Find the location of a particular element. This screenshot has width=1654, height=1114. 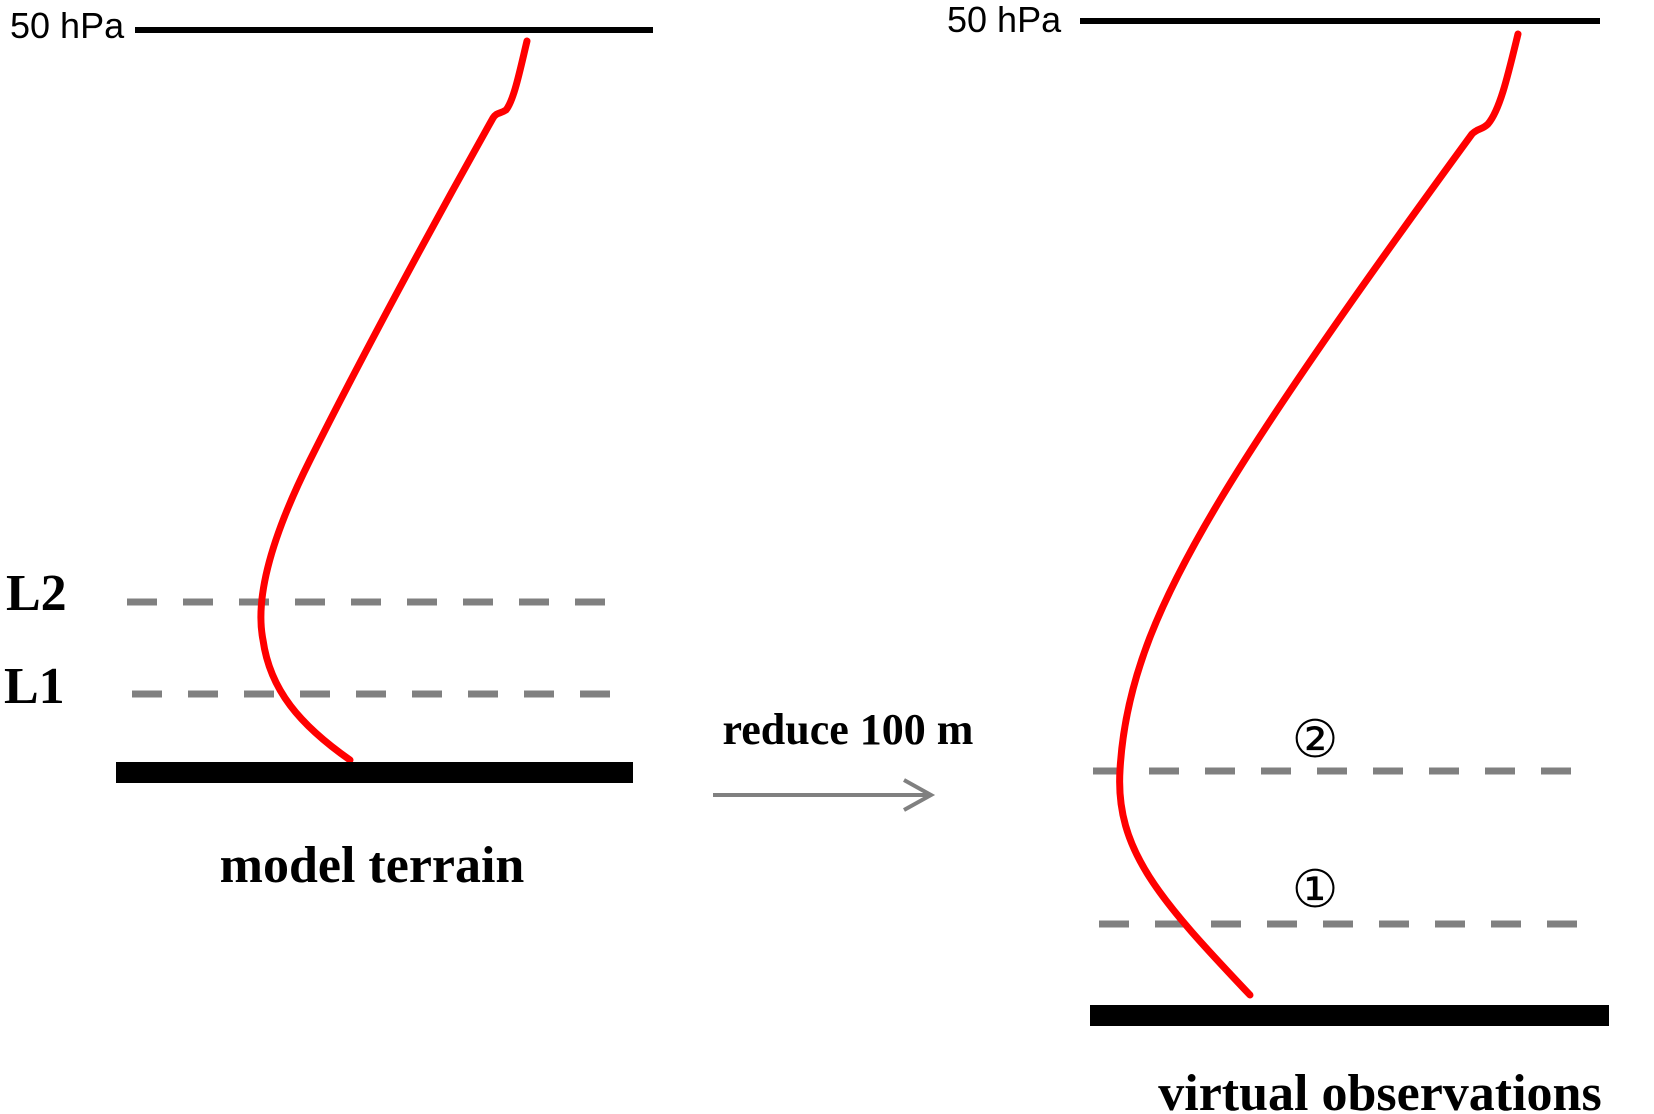

right-caption: virtual observations is located at coordinates (1379, 1089).